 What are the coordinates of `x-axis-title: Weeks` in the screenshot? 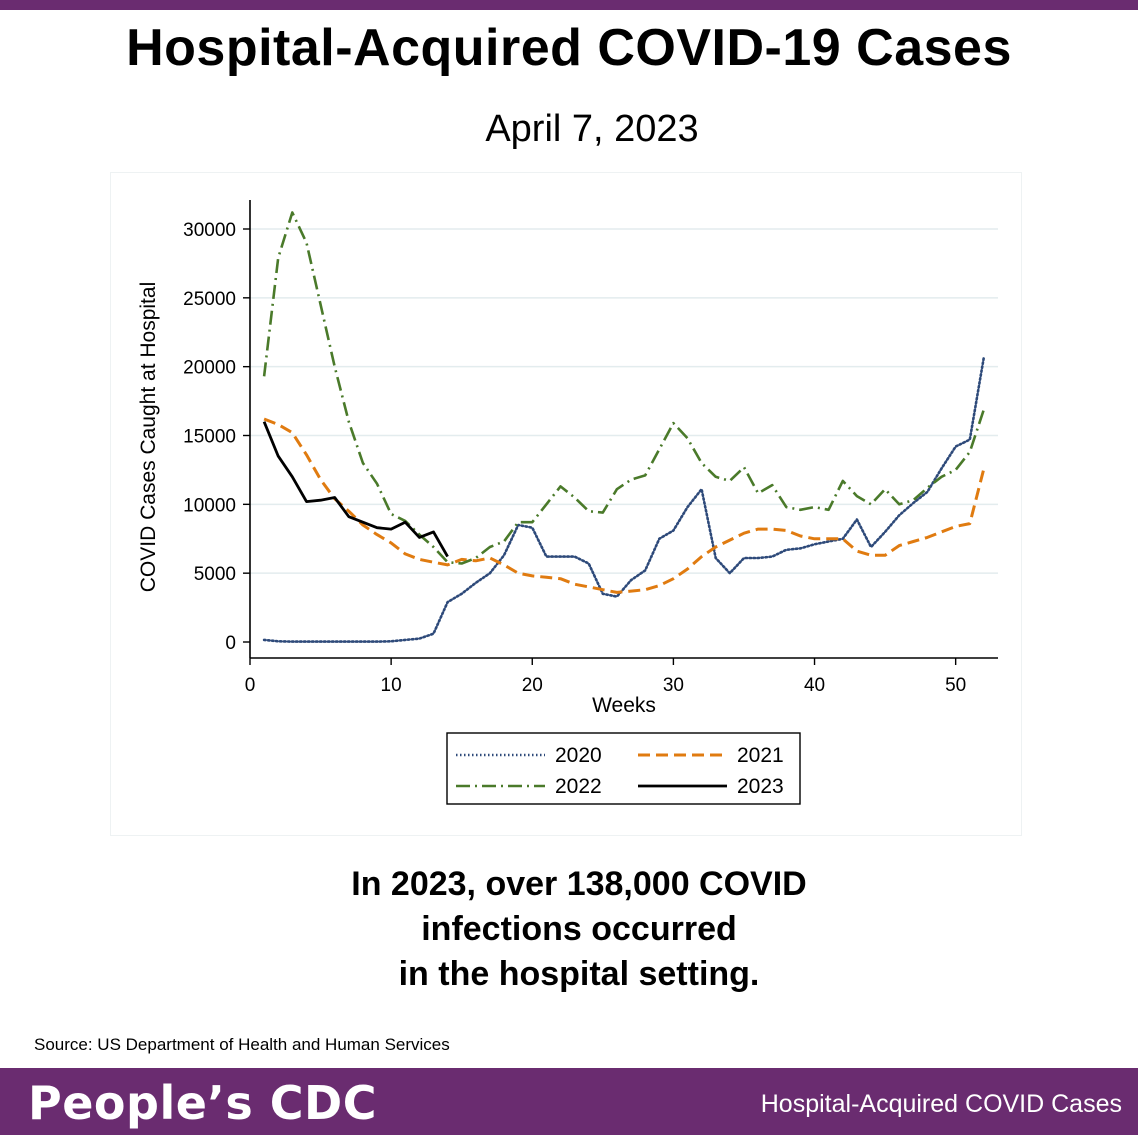 It's located at (624, 705).